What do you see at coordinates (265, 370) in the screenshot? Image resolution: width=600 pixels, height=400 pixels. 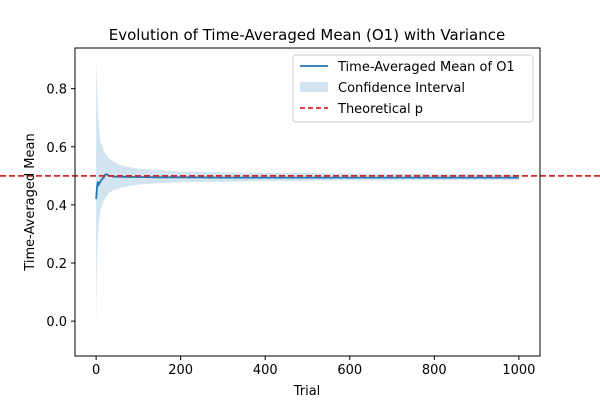 I see `x-tick-label: 400` at bounding box center [265, 370].